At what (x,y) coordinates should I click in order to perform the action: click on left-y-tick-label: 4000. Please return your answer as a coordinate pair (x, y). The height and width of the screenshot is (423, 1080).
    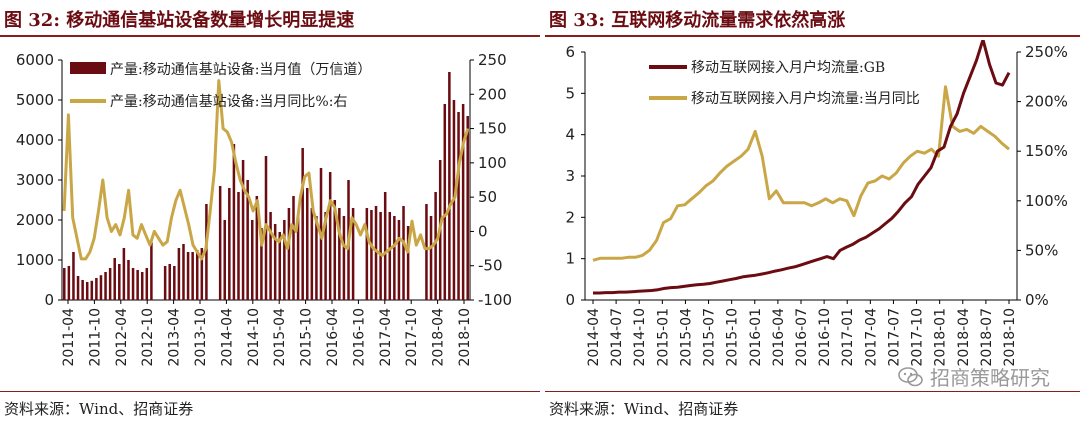
    Looking at the image, I should click on (35, 140).